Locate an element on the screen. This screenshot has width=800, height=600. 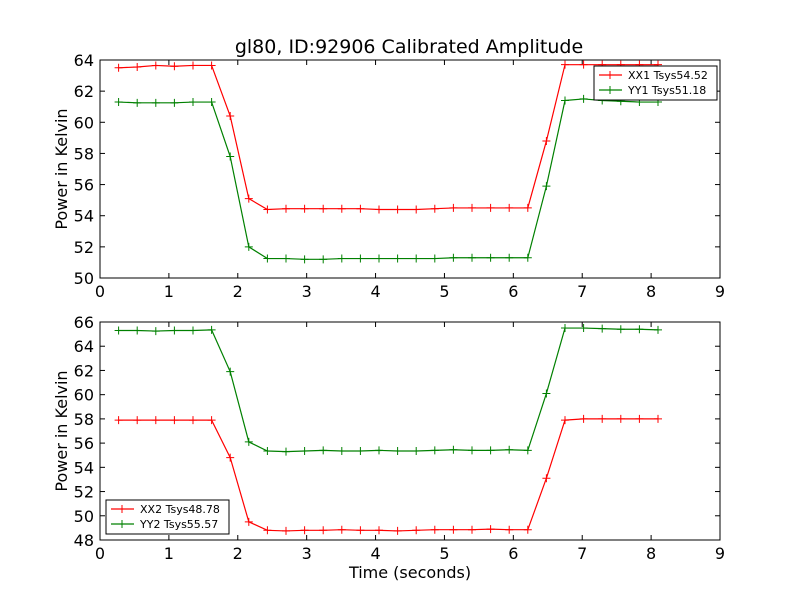
y-tick-label: 60 is located at coordinates (84, 122).